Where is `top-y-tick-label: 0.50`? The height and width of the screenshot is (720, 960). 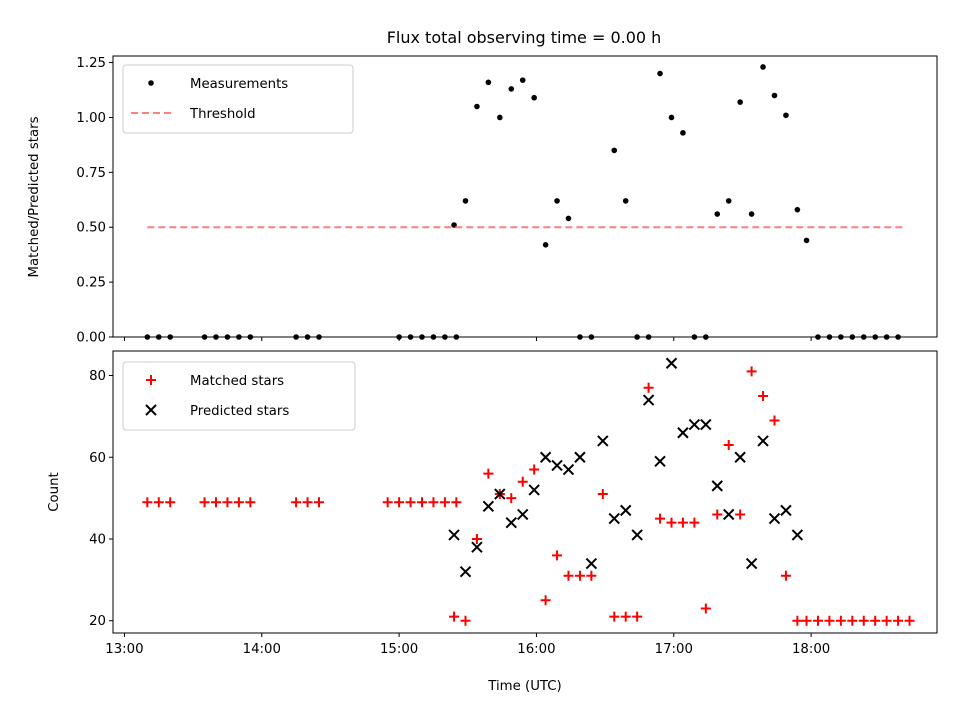
top-y-tick-label: 0.50 is located at coordinates (91, 228).